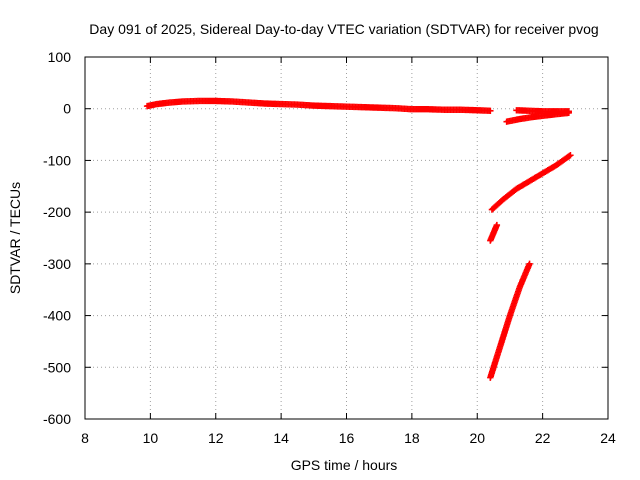 Image resolution: width=640 pixels, height=480 pixels. What do you see at coordinates (151, 438) in the screenshot?
I see `x-tick-label: 10` at bounding box center [151, 438].